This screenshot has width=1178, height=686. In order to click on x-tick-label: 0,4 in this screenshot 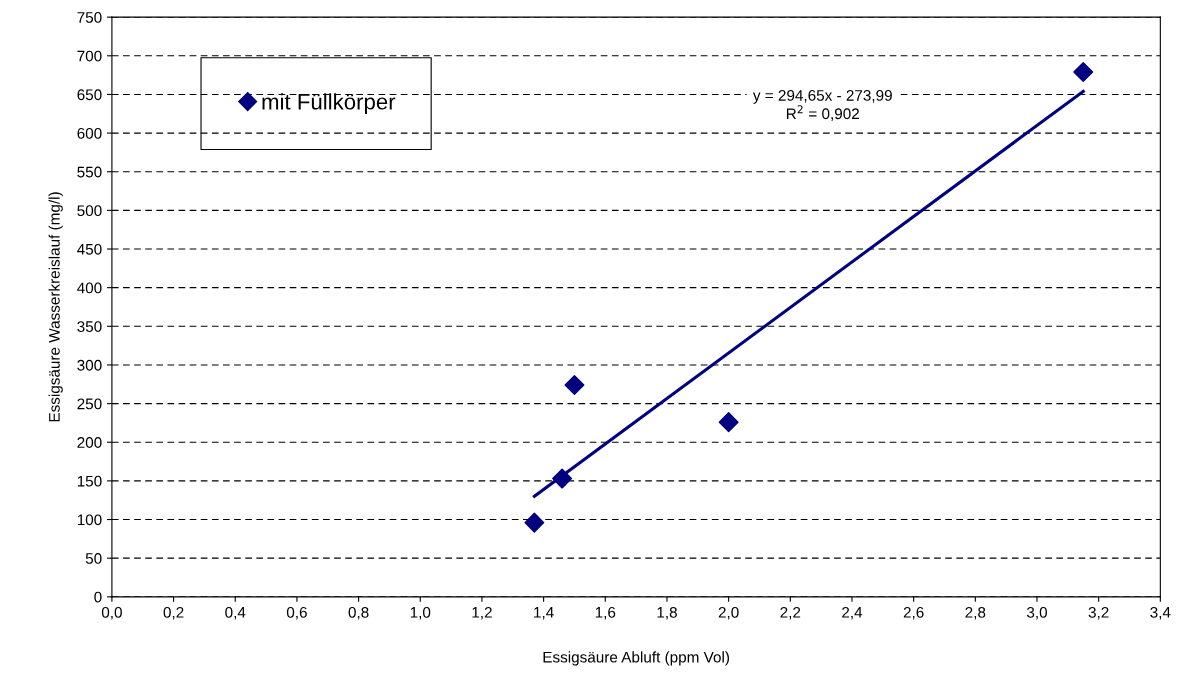, I will do `click(235, 613)`.